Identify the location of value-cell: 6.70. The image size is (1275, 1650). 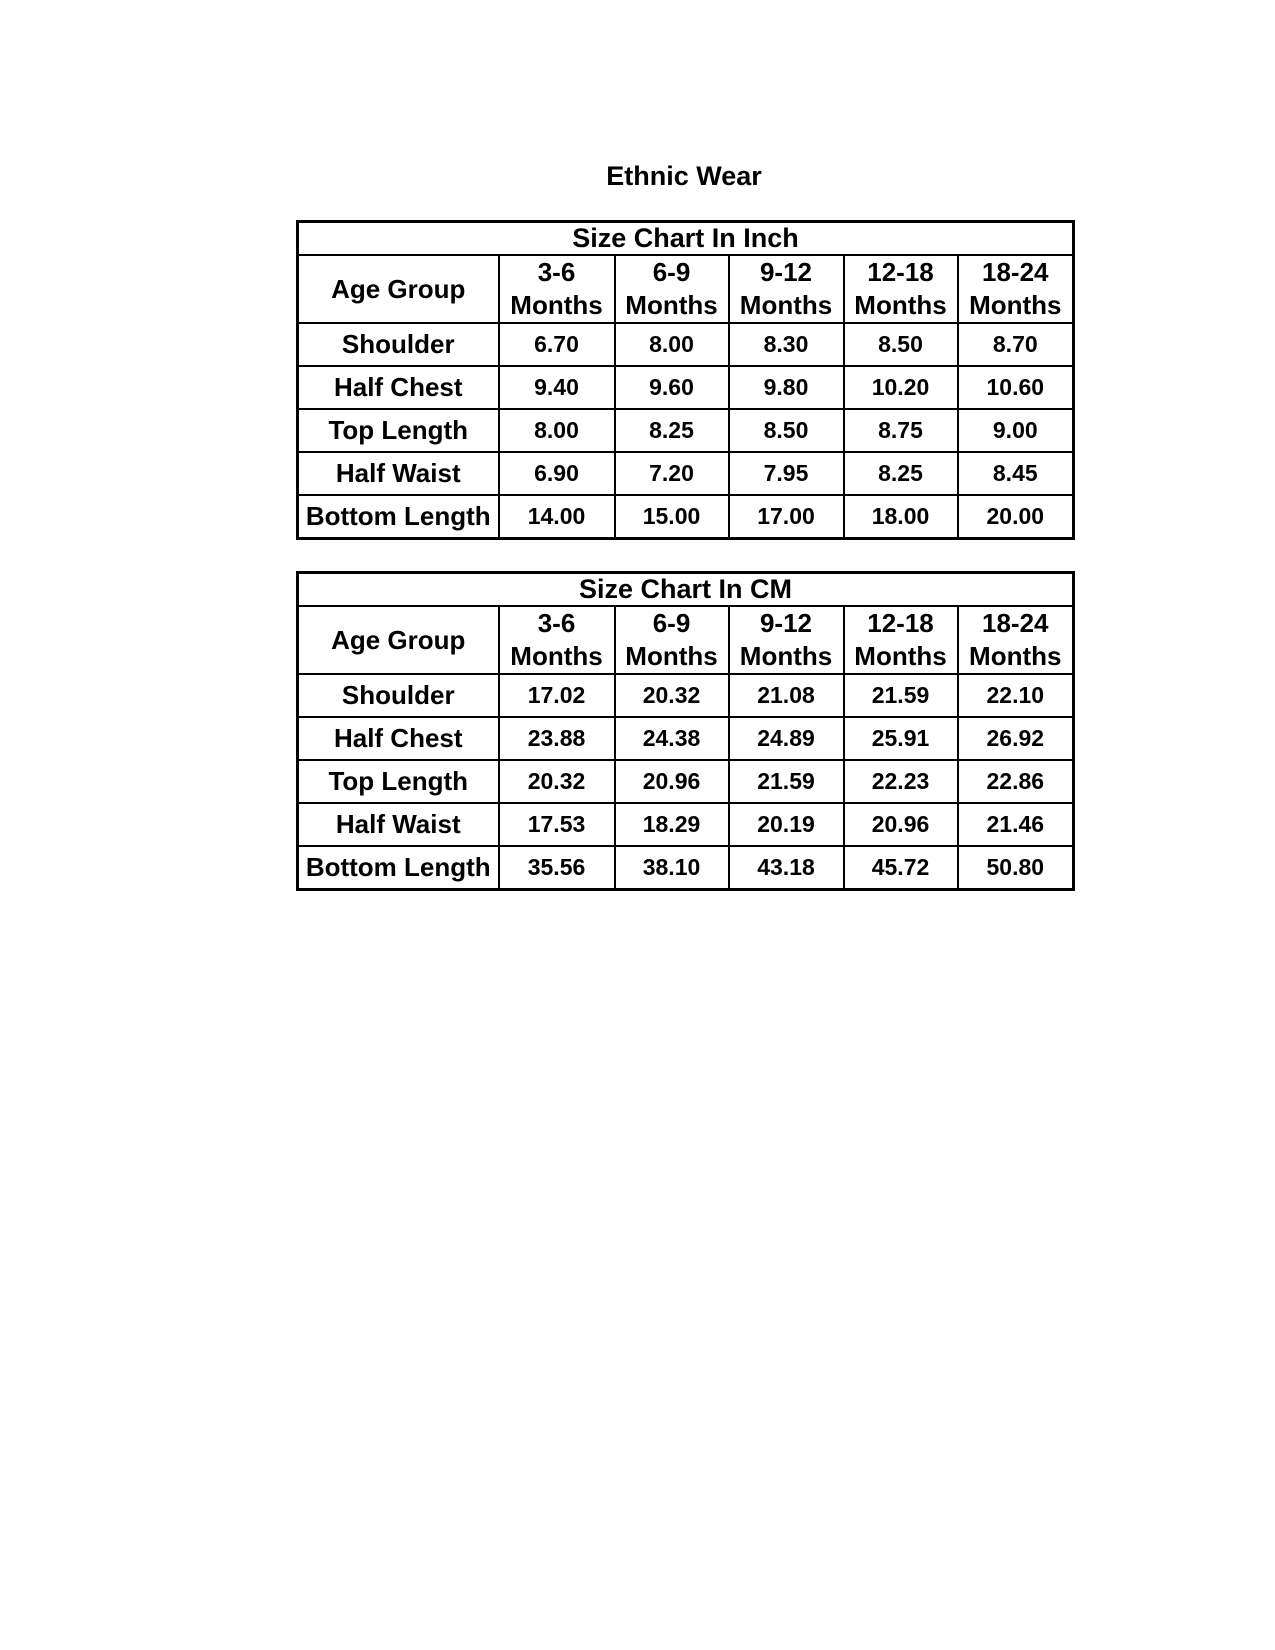
(556, 344).